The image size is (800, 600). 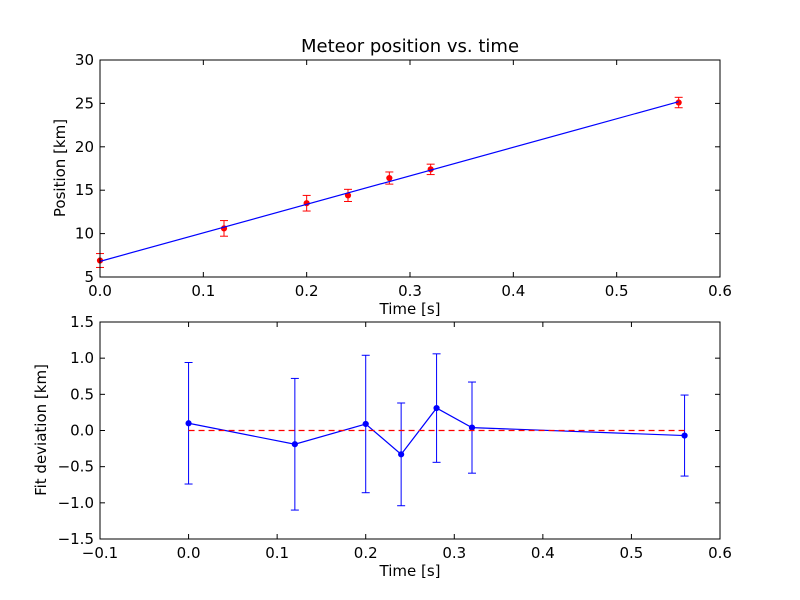 I want to click on position-plot-xlabel: Time [s], so click(x=410, y=309).